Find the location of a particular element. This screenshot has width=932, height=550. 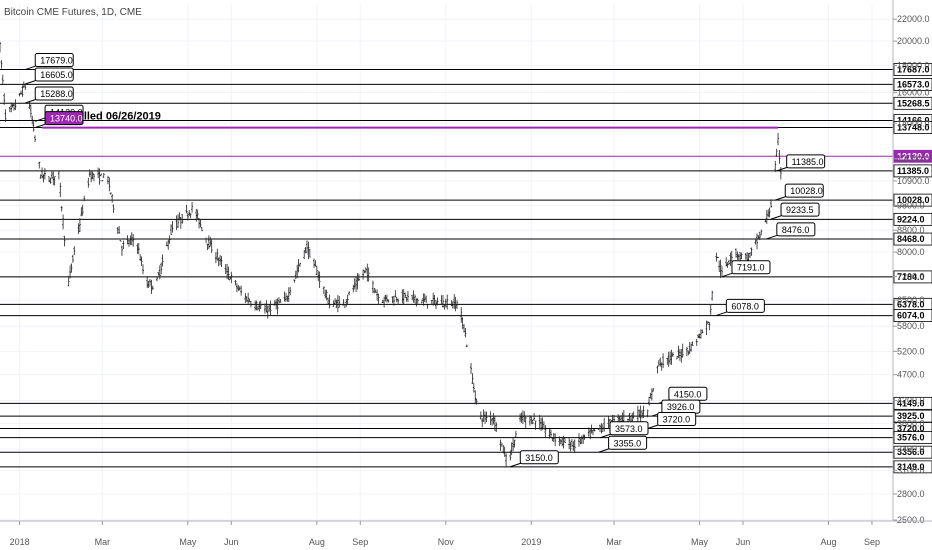

y-tick-label: 3400.0 is located at coordinates (911, 449).